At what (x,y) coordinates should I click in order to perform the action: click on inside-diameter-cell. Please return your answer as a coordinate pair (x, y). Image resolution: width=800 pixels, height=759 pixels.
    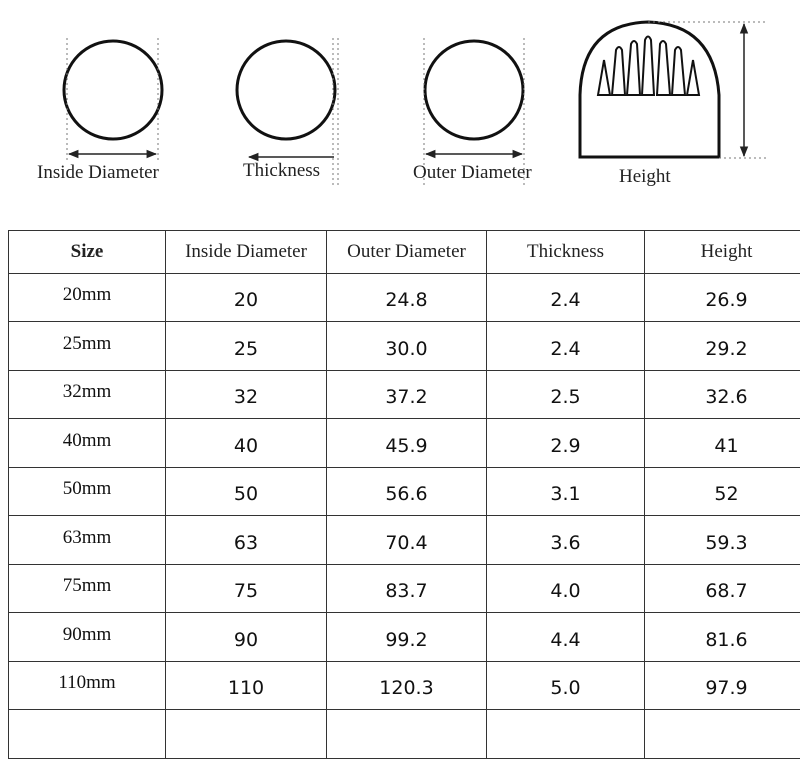
    Looking at the image, I should click on (246, 734).